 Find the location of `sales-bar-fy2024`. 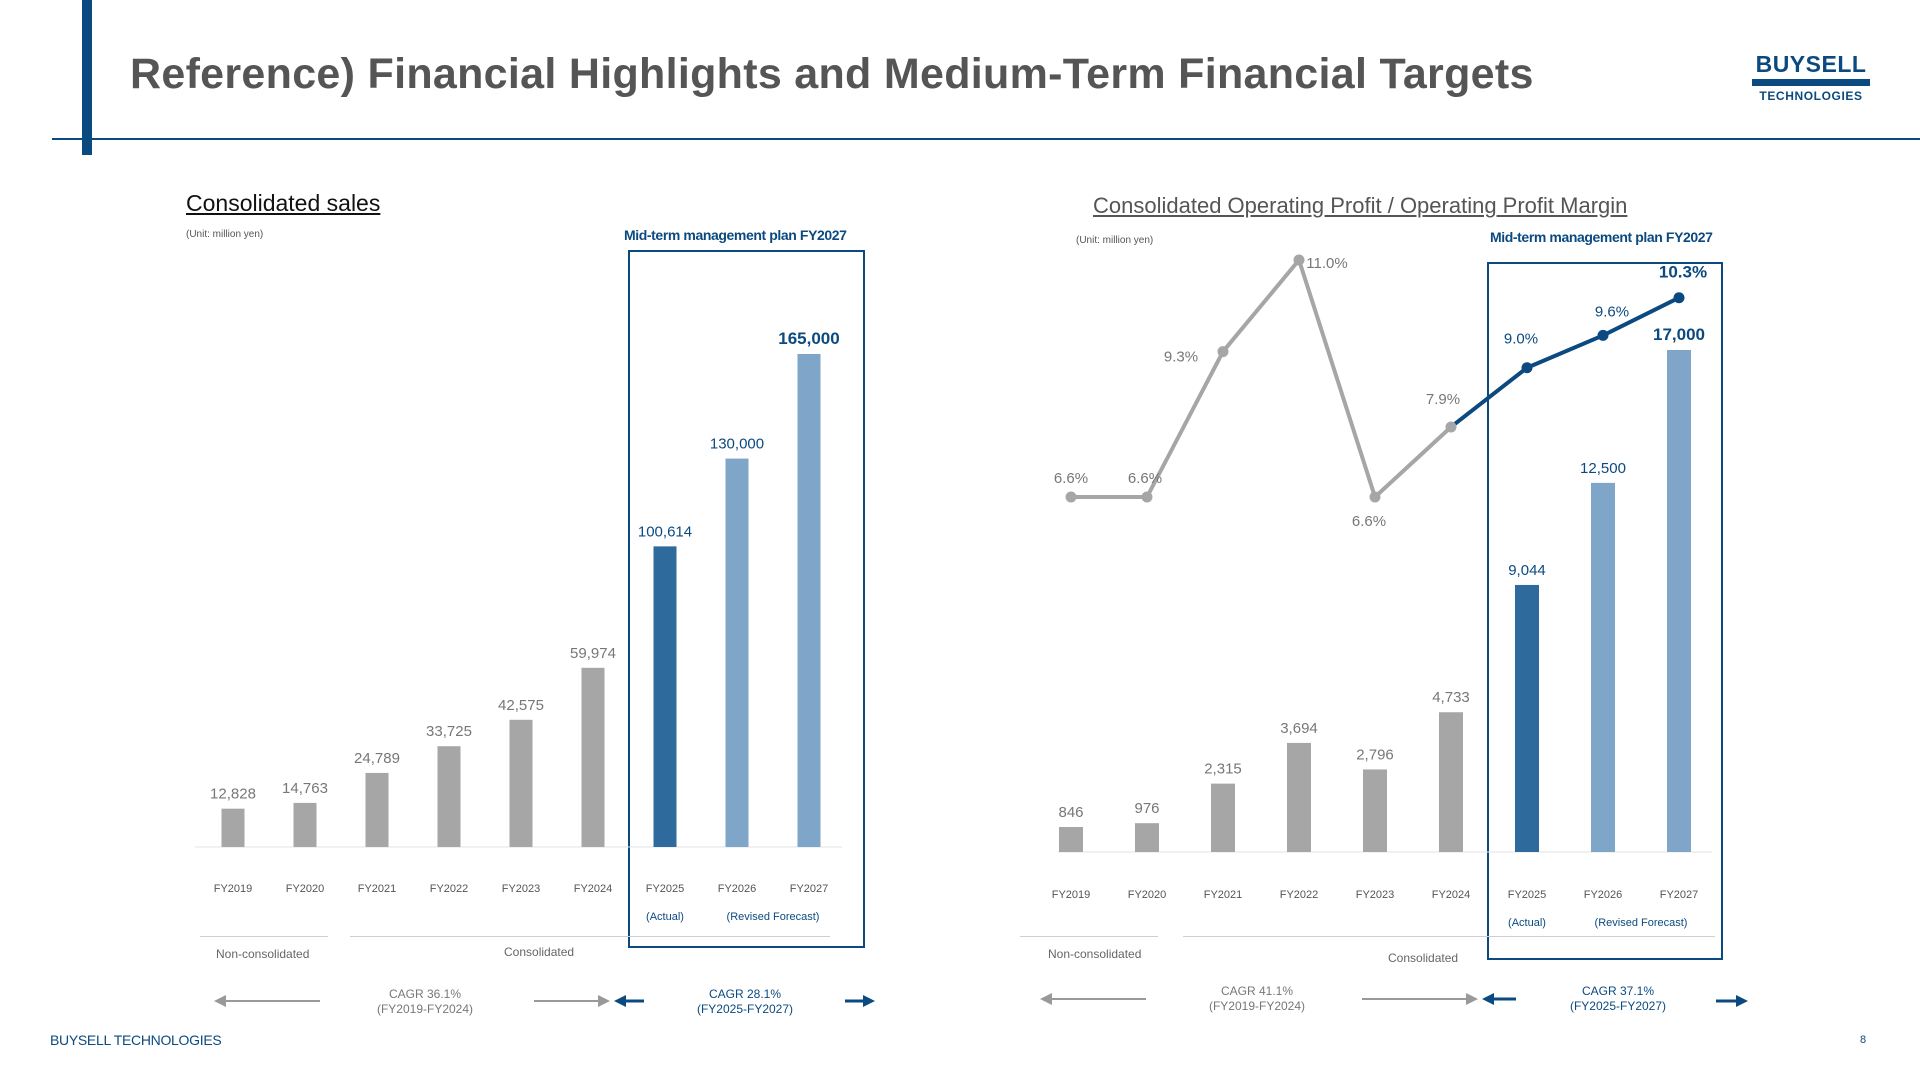

sales-bar-fy2024 is located at coordinates (593, 757).